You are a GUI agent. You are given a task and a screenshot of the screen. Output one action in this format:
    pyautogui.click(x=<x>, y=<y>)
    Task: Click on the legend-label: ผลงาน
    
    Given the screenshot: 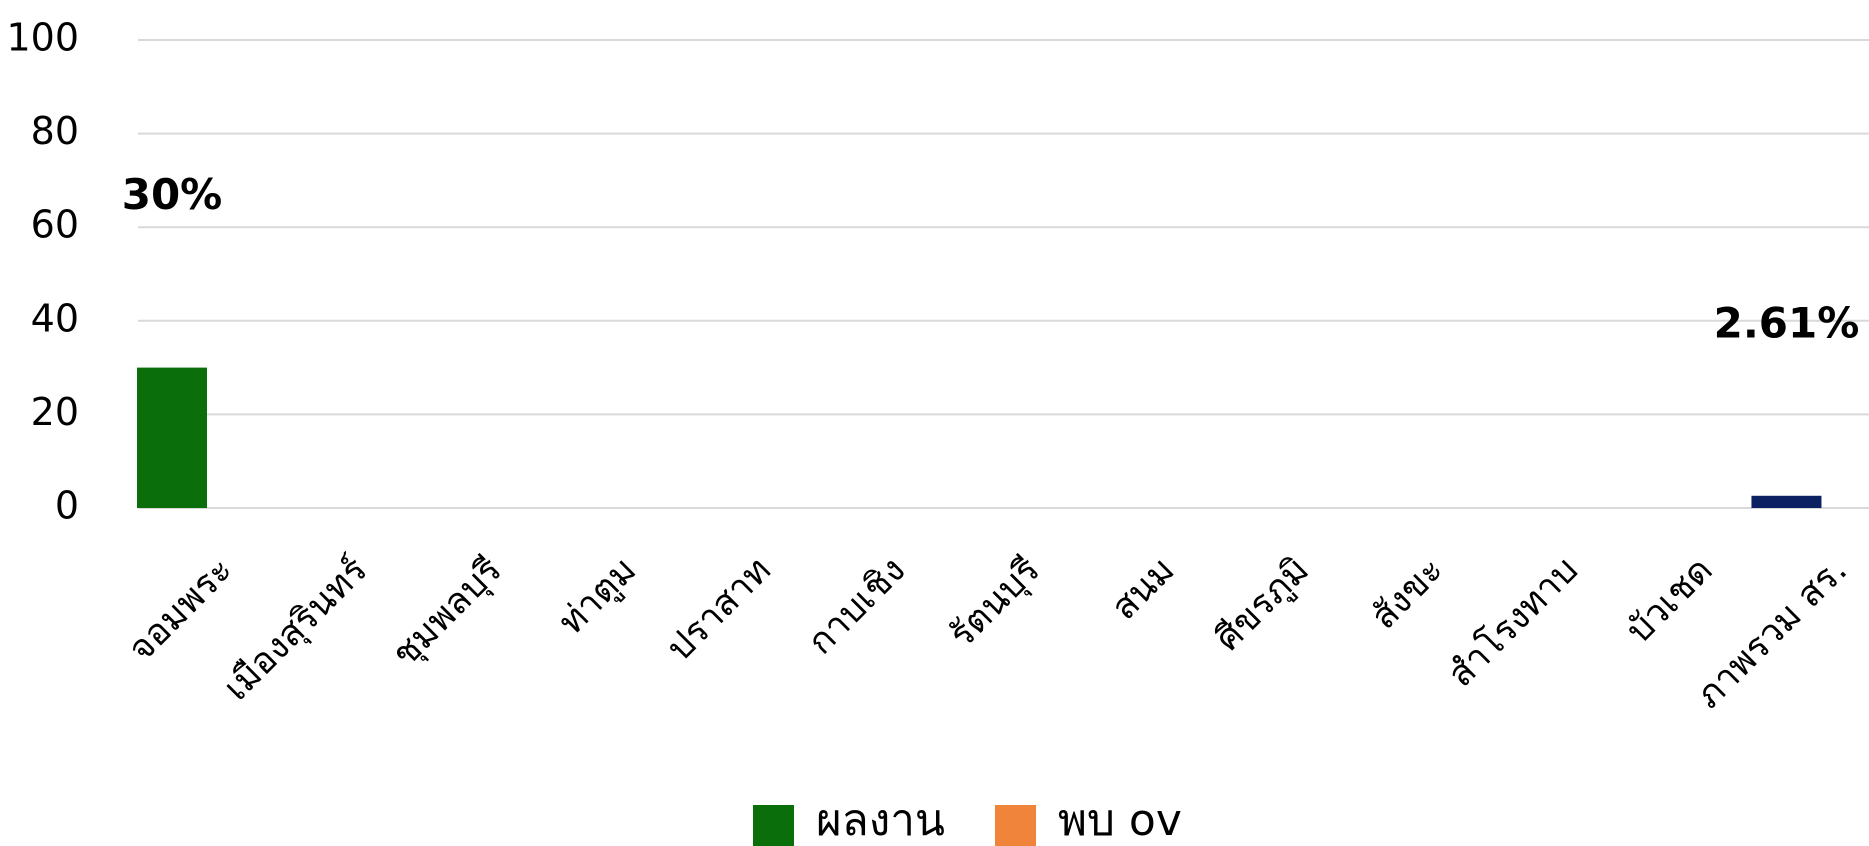 What is the action you would take?
    pyautogui.click(x=880, y=820)
    